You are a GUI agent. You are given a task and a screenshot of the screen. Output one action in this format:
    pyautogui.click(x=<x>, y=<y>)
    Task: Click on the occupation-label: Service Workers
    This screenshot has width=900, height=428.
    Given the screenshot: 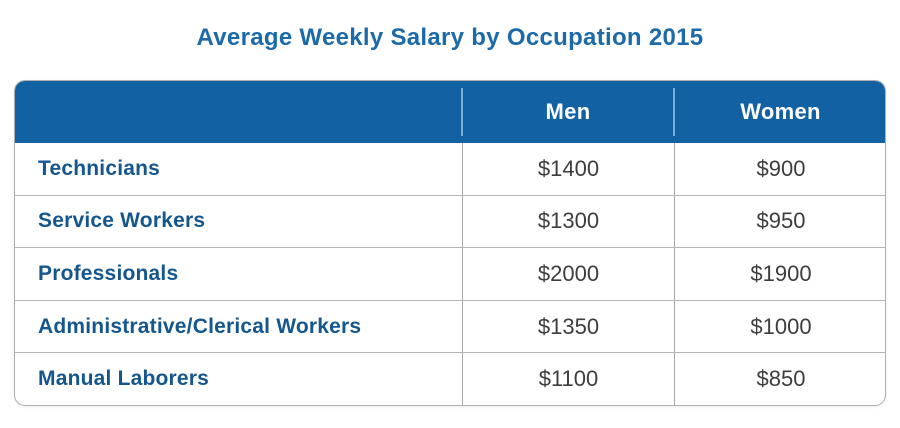 What is the action you would take?
    pyautogui.click(x=122, y=221)
    